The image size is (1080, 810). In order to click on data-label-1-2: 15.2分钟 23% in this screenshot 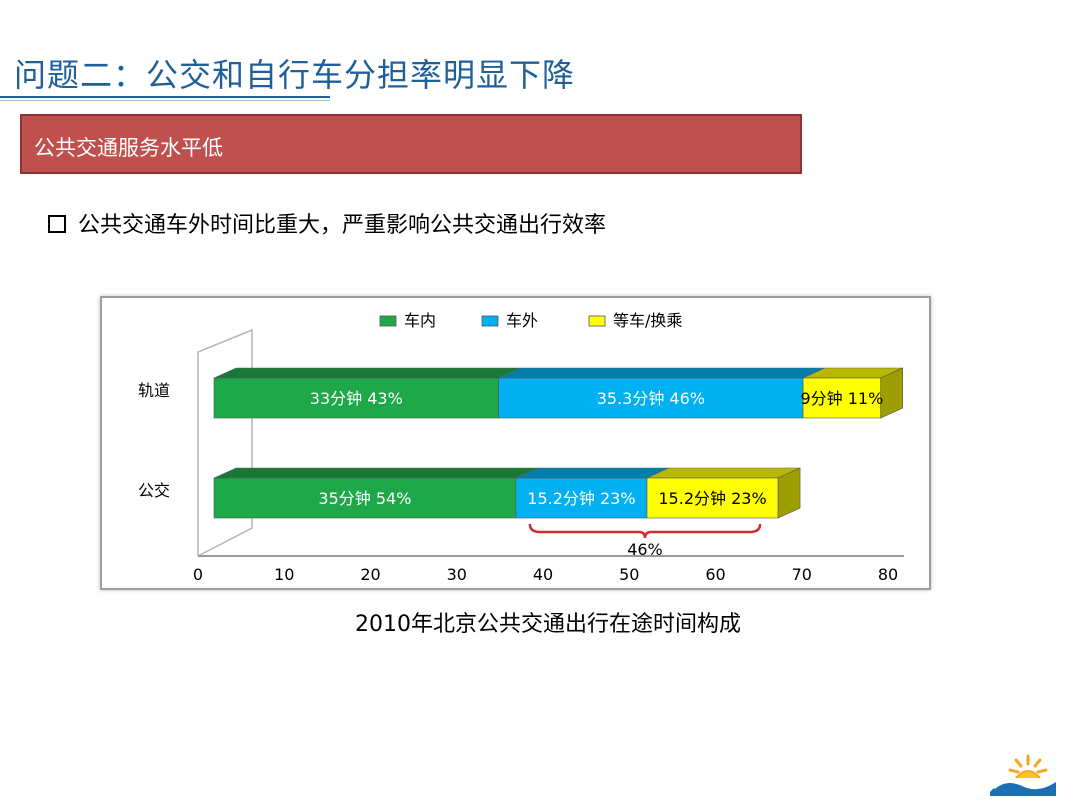, I will do `click(712, 498)`.